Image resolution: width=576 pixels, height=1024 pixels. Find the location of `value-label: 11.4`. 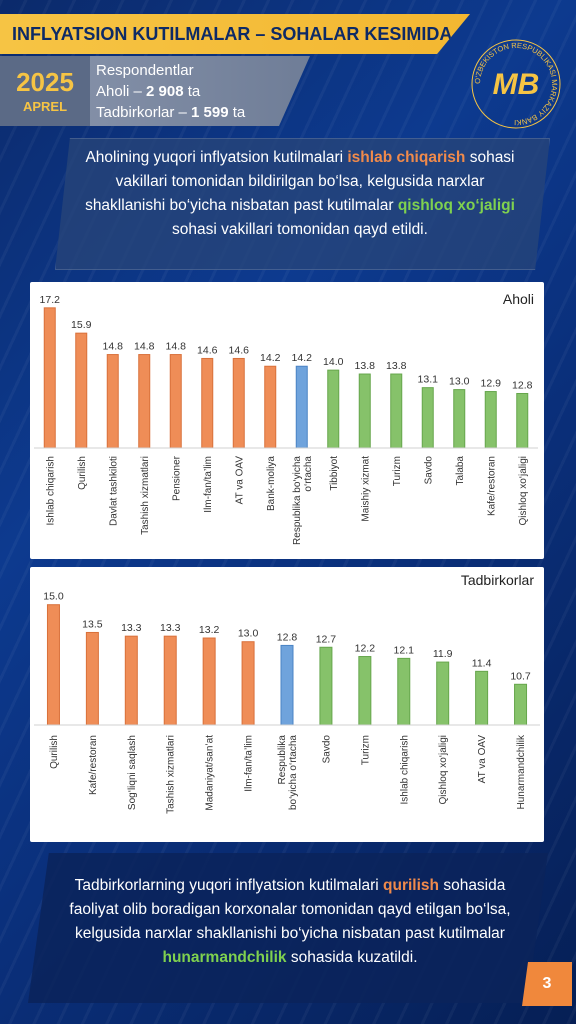

value-label: 11.4 is located at coordinates (482, 663).